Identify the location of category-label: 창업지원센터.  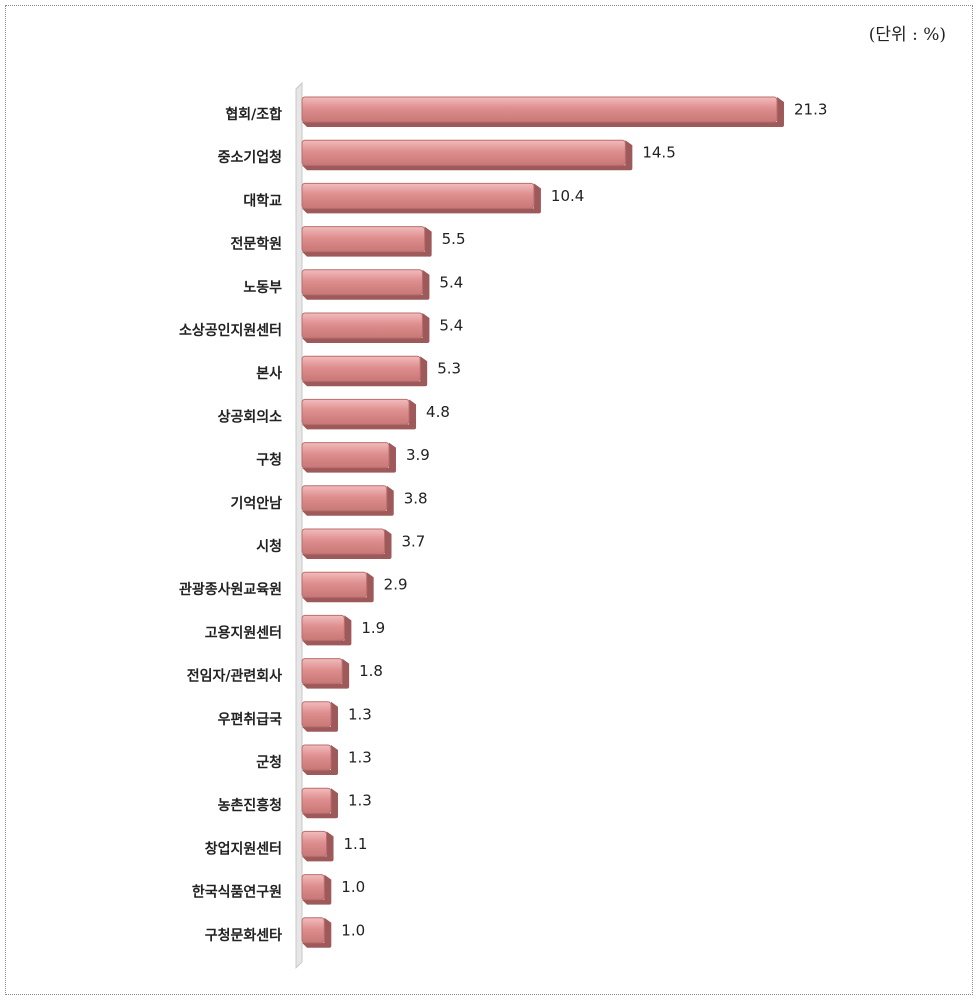
(243, 848).